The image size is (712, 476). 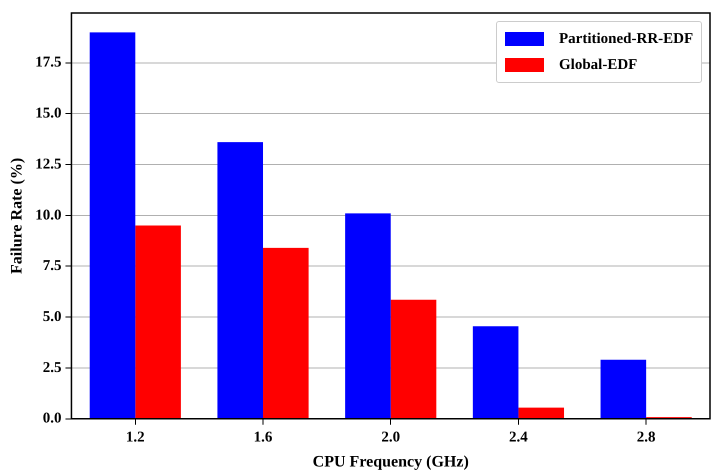 I want to click on y-axis-title: Failure Rate (%), so click(x=17, y=216).